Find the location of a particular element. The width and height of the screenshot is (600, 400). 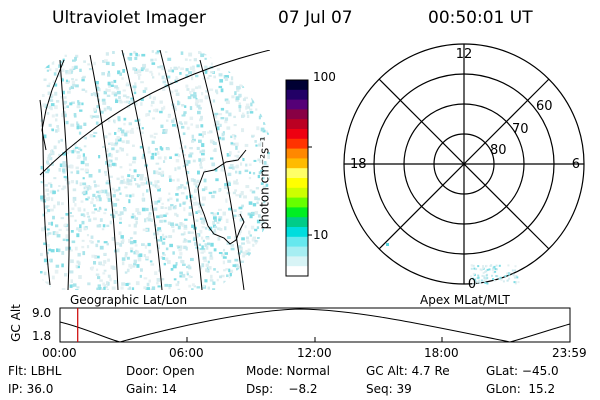

timeline-frame is located at coordinates (315, 325).